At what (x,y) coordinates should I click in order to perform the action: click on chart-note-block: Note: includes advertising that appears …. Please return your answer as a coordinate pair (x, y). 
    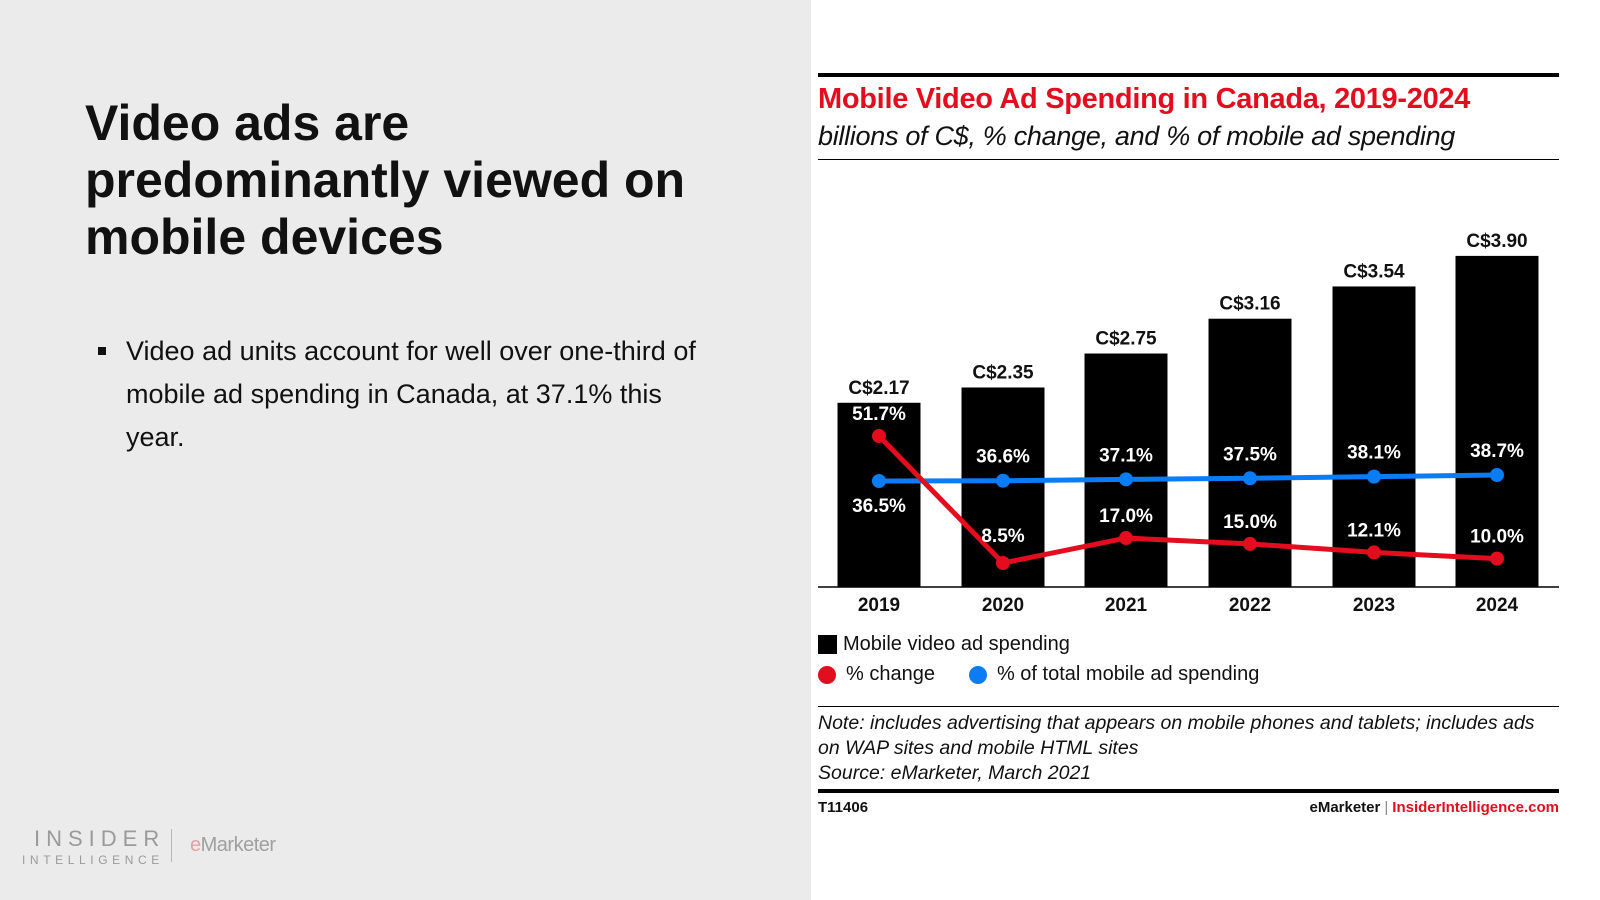
    Looking at the image, I should click on (1188, 748).